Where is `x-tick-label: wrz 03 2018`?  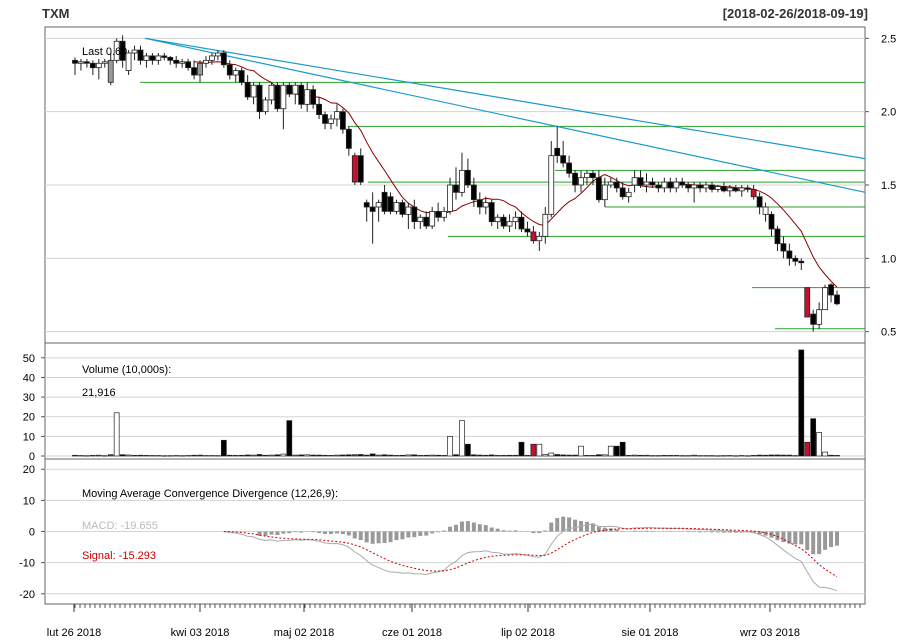 x-tick-label: wrz 03 2018 is located at coordinates (769, 633).